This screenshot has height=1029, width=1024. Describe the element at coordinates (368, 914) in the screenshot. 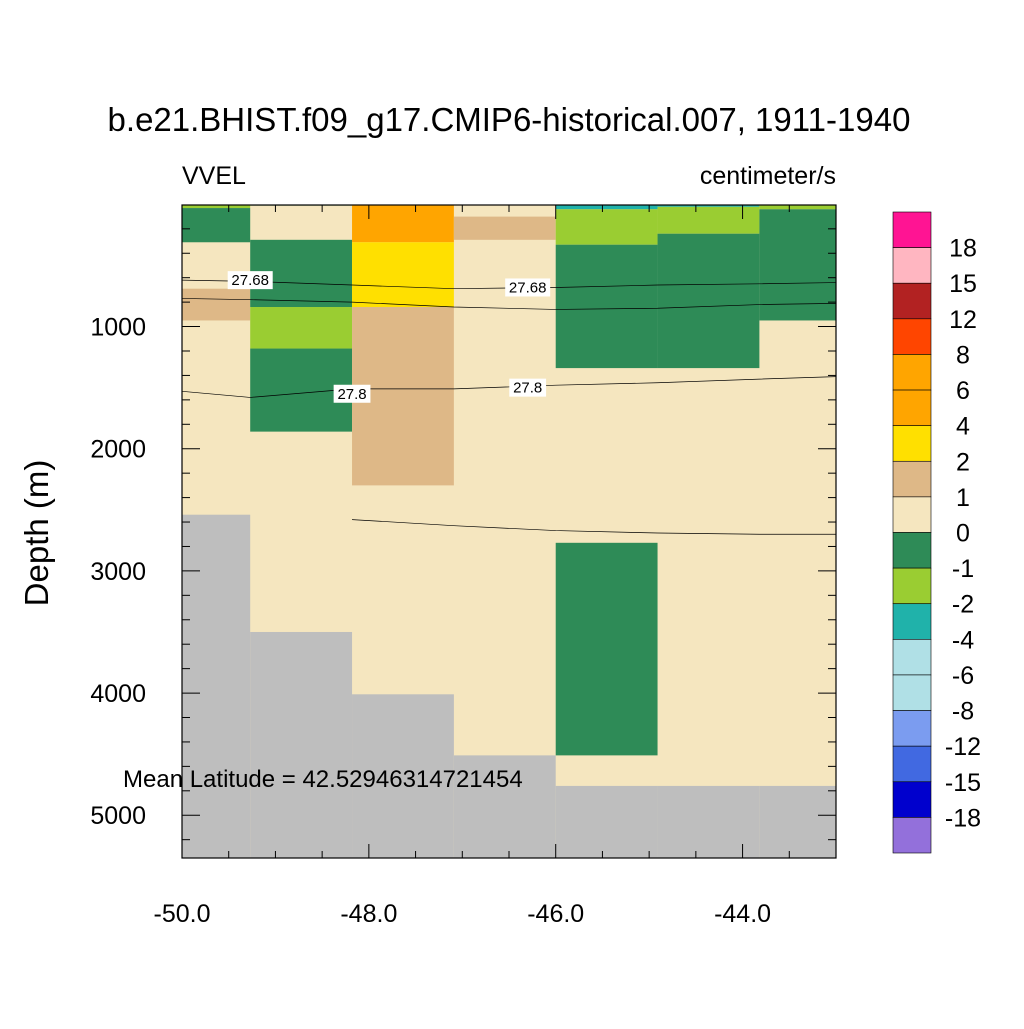

I see `x-tick-label: -48.0` at that location.